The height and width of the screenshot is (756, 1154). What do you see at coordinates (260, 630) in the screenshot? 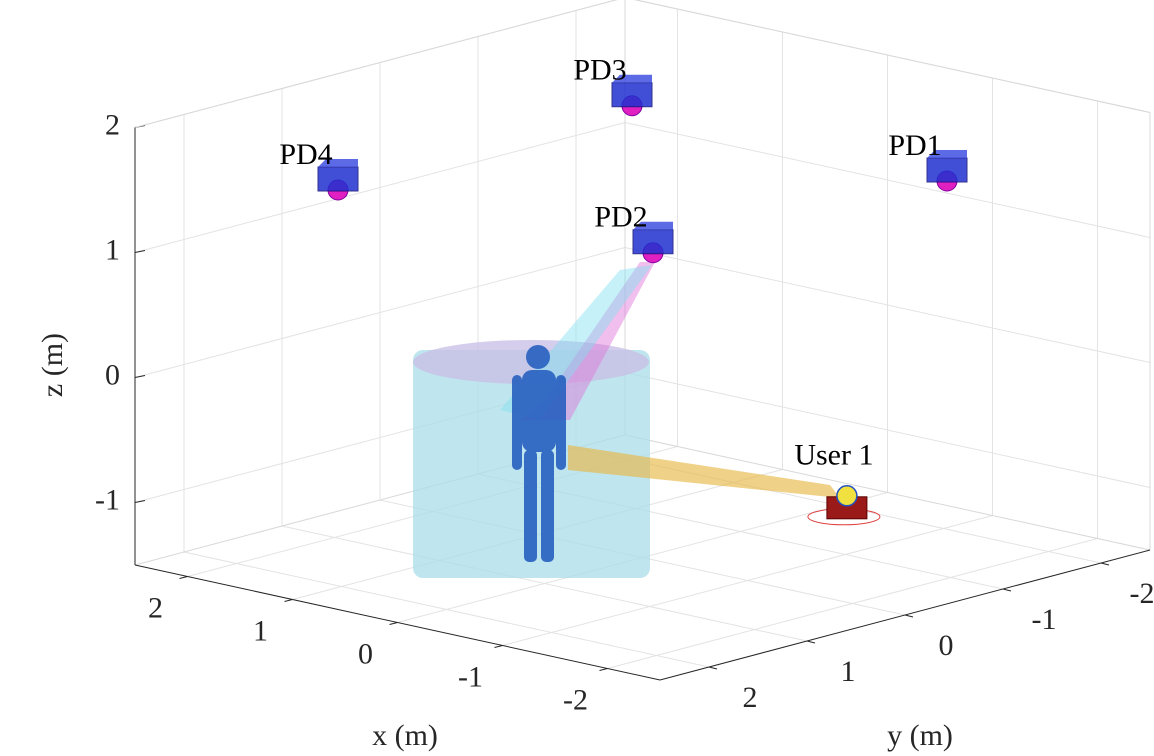
I see `x-tick-label: 1` at bounding box center [260, 630].